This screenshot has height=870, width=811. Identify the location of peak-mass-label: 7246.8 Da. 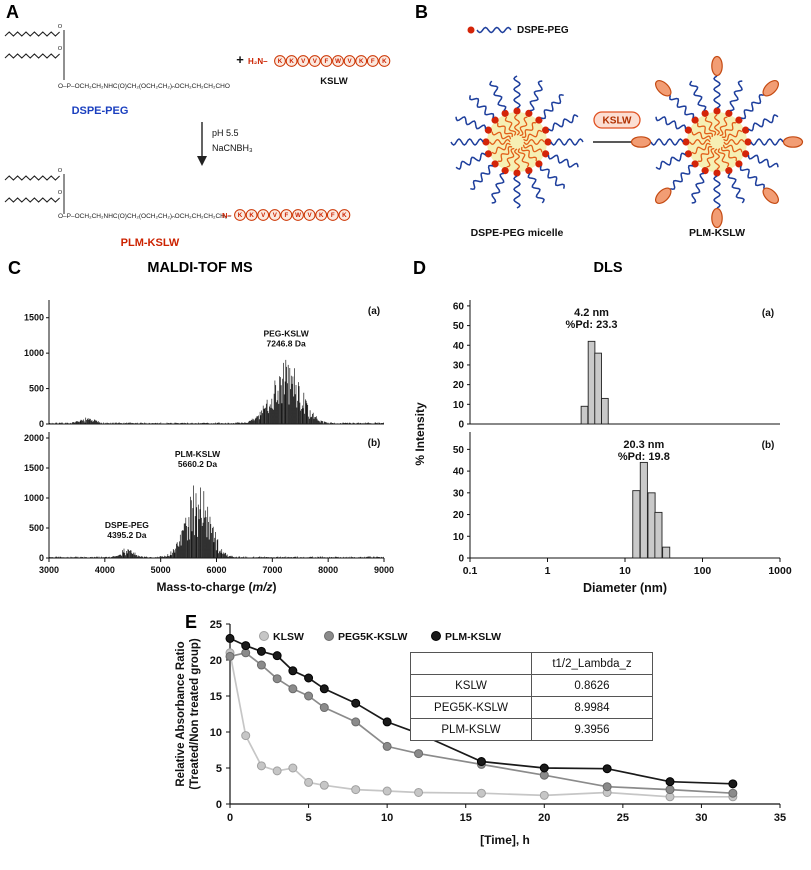
(285, 344).